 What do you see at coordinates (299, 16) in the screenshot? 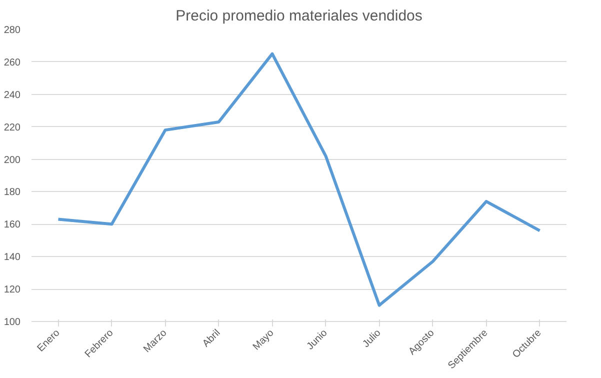
I see `chart-title: Precio promedio materiales vendidos` at bounding box center [299, 16].